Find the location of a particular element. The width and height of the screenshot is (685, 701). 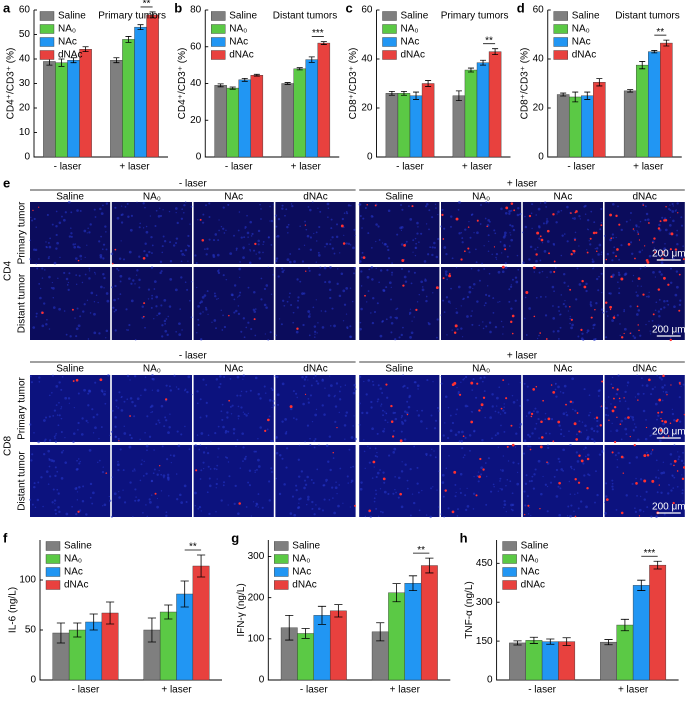

significance: ** is located at coordinates (193, 547).